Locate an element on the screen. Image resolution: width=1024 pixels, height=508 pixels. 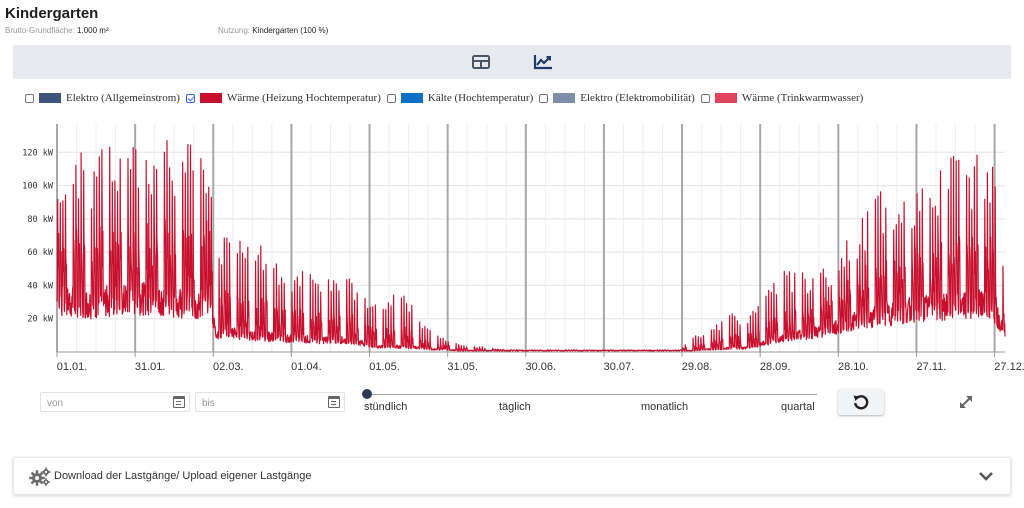
legend-label: Wärme (Heizung Hochtemperatur) is located at coordinates (303, 98).